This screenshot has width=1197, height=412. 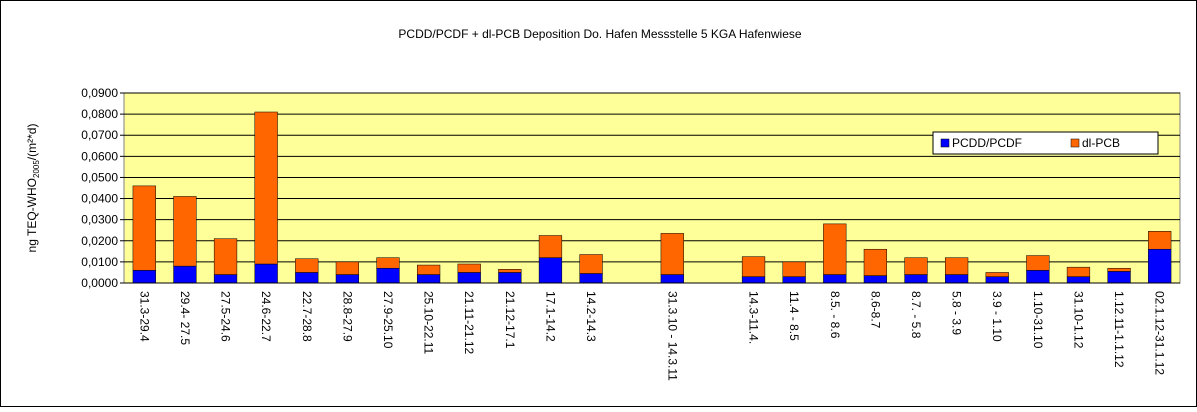 I want to click on x-tick-label: 31.3-29.4, so click(x=144, y=316).